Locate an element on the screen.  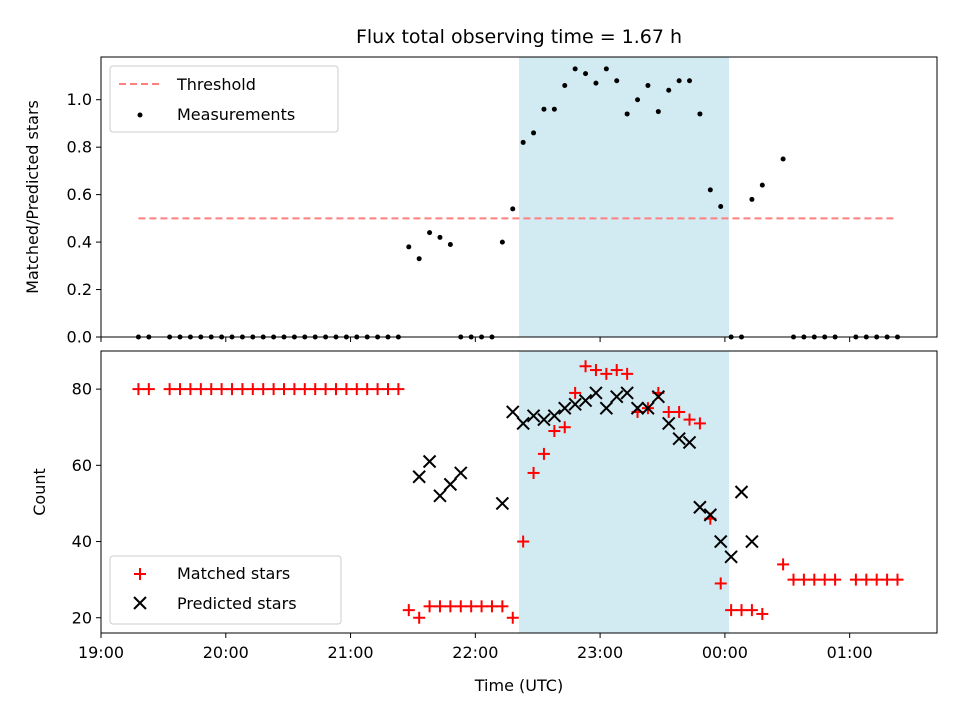
y-tick-label: 20 is located at coordinates (82, 617).